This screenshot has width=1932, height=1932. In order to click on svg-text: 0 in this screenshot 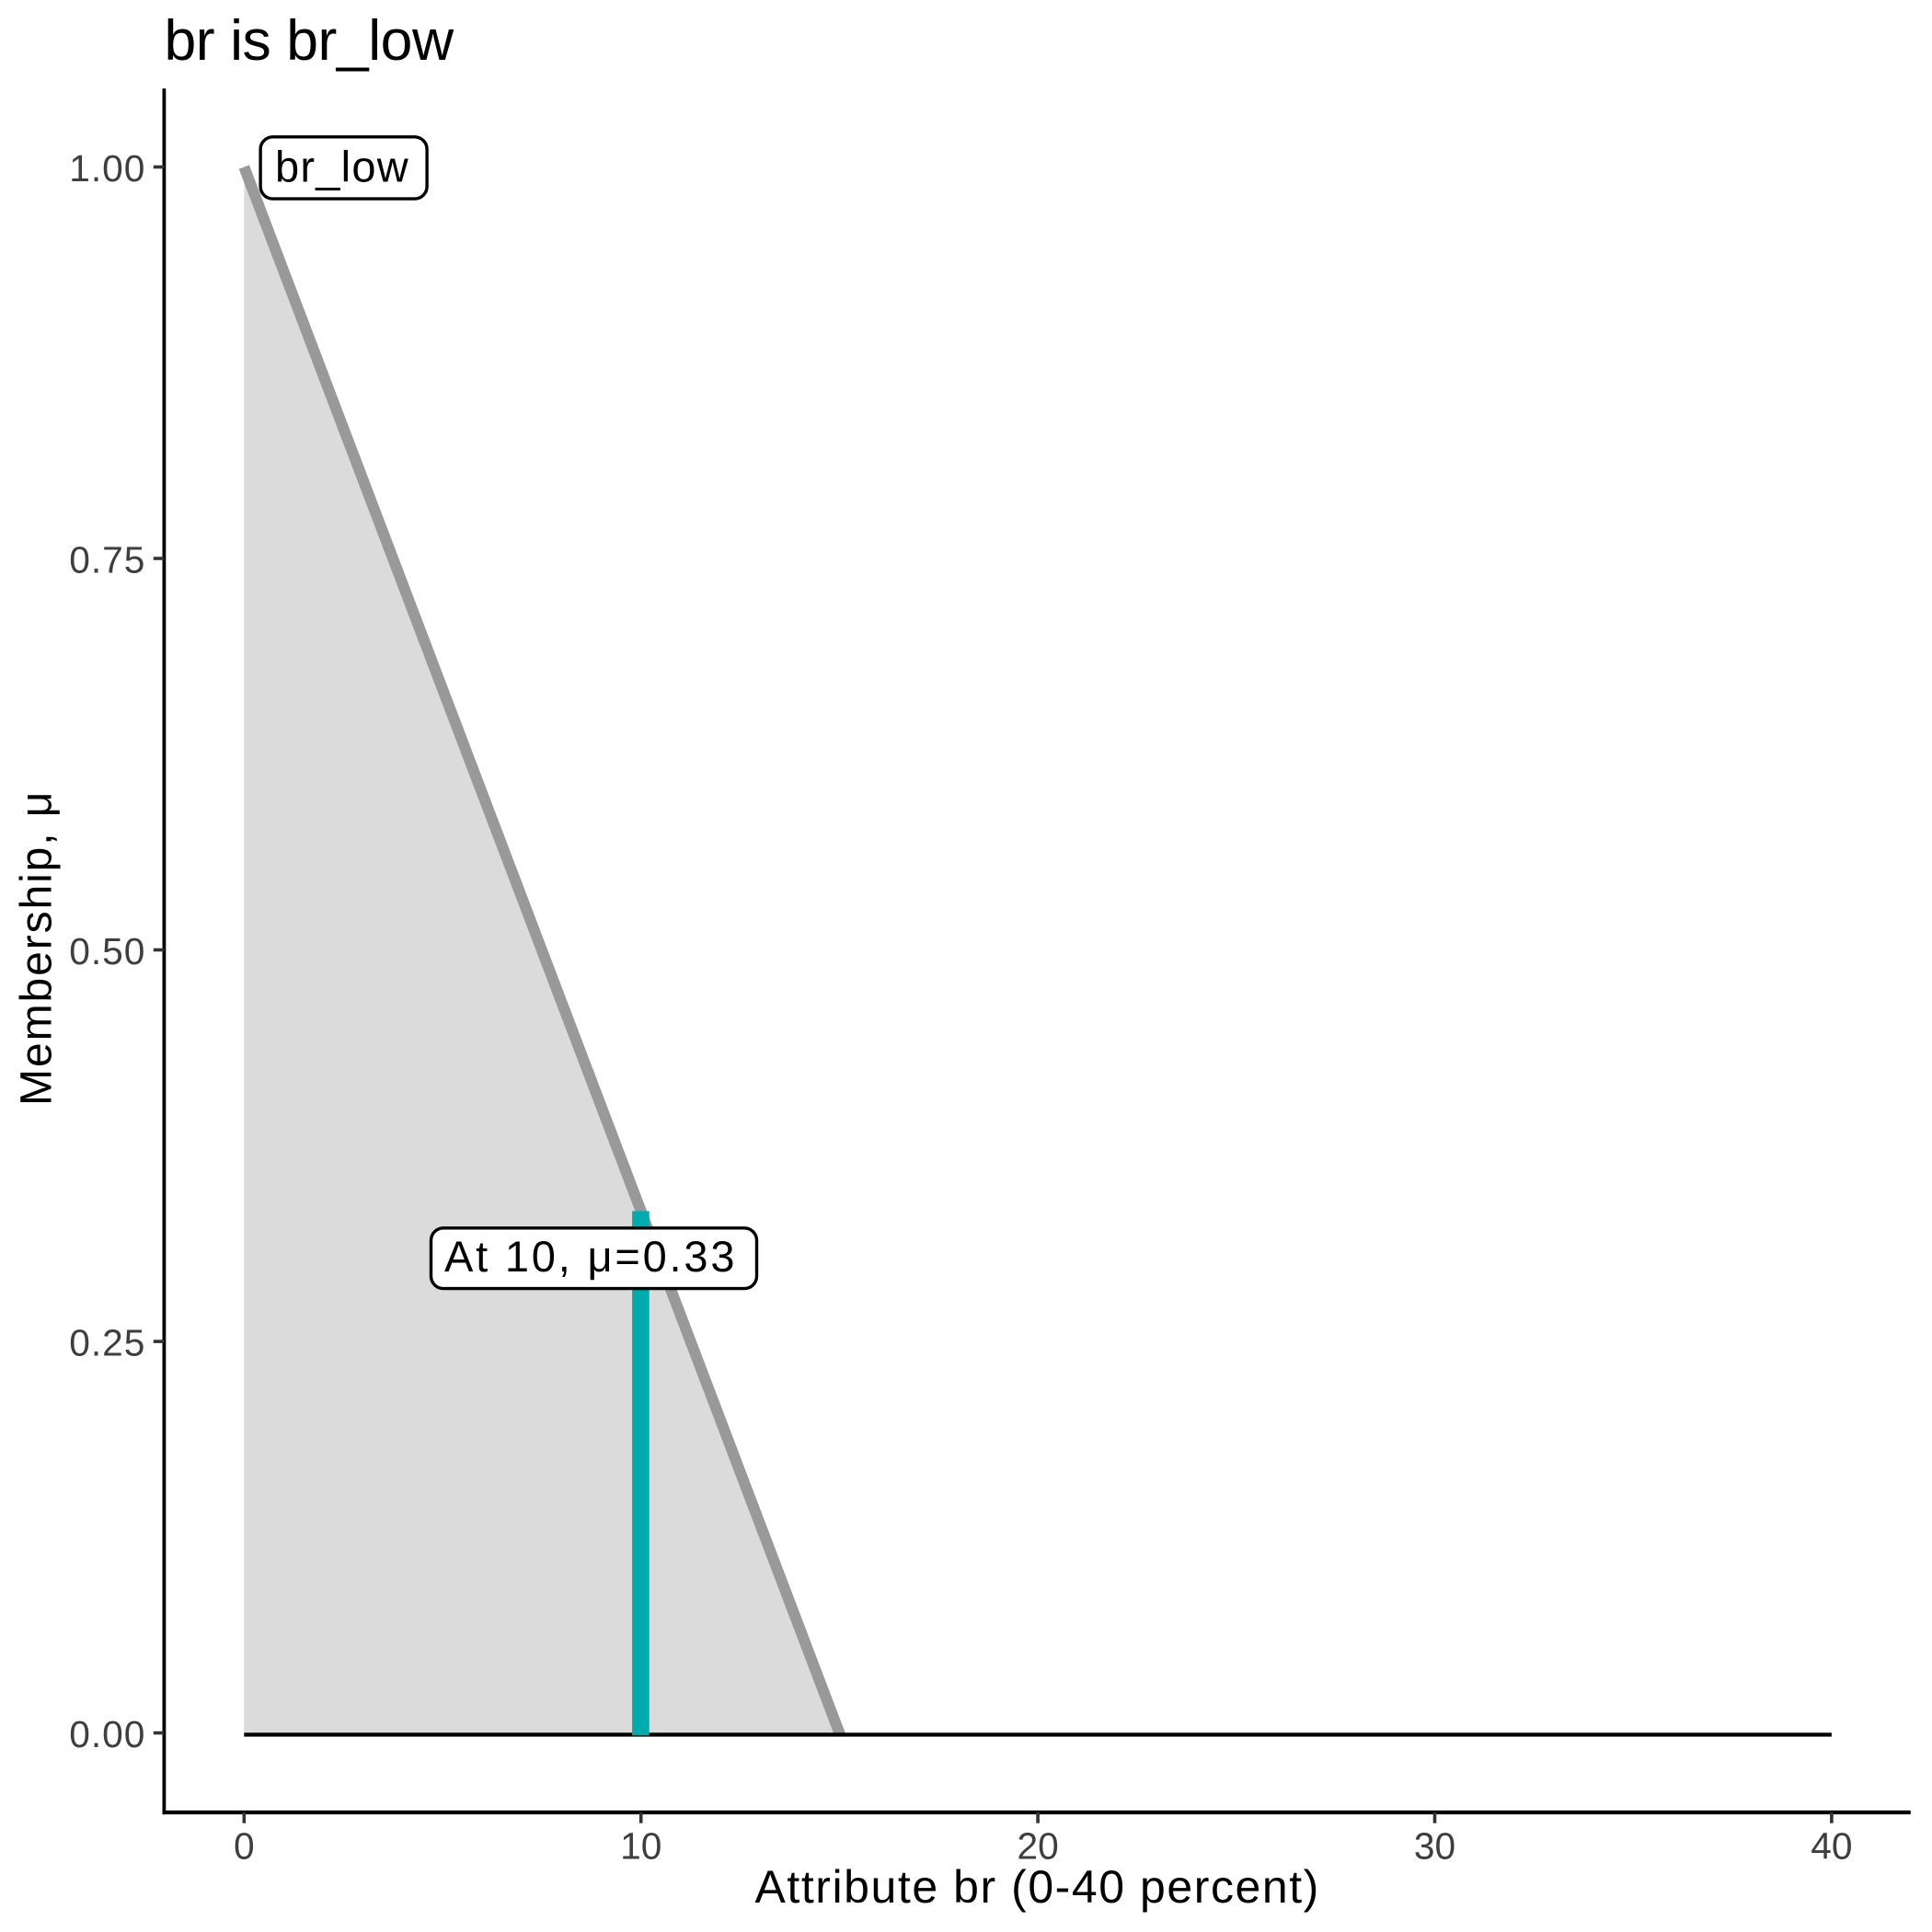, I will do `click(244, 1845)`.